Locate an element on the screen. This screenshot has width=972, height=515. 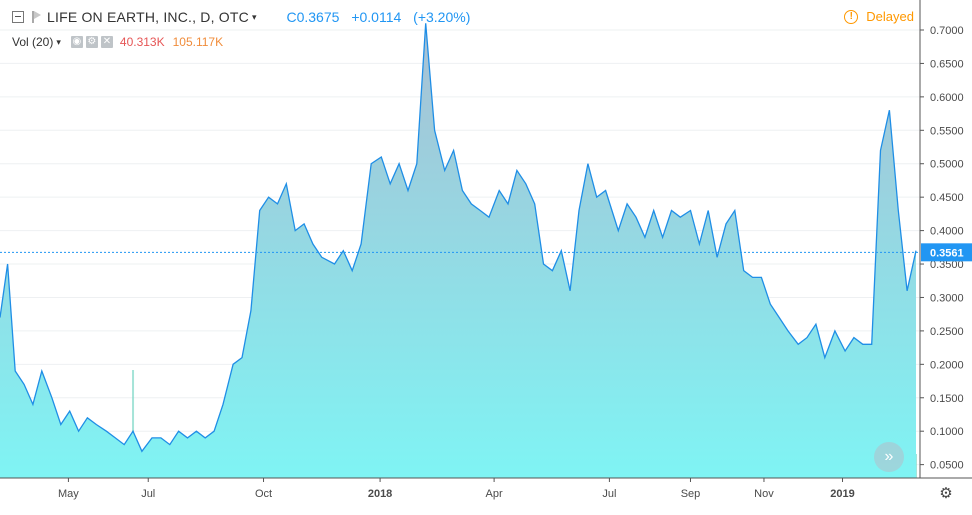
y-tick-label: 0.3500 is located at coordinates (947, 265).